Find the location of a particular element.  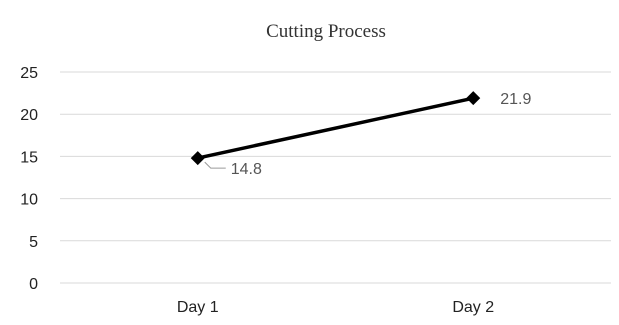

data-label-leaders is located at coordinates (215, 165).